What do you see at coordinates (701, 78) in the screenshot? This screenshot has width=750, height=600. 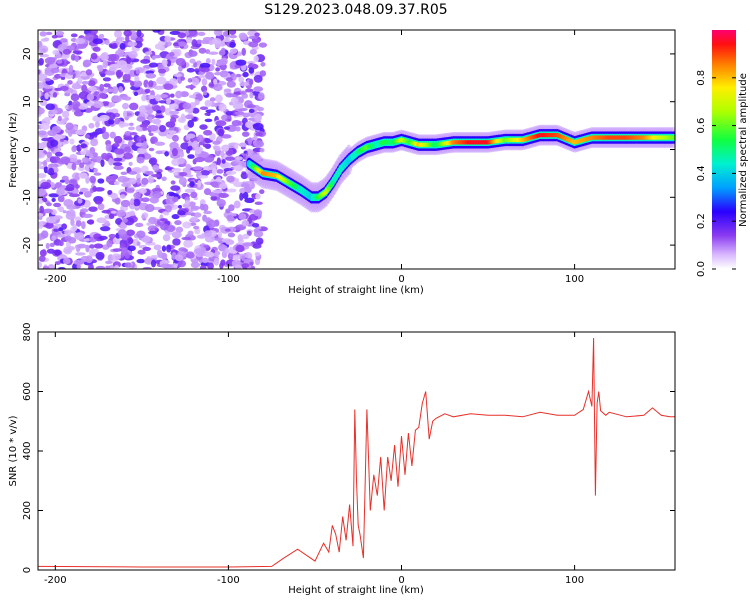 I see `colorbar-tick-label: 0.8` at bounding box center [701, 78].